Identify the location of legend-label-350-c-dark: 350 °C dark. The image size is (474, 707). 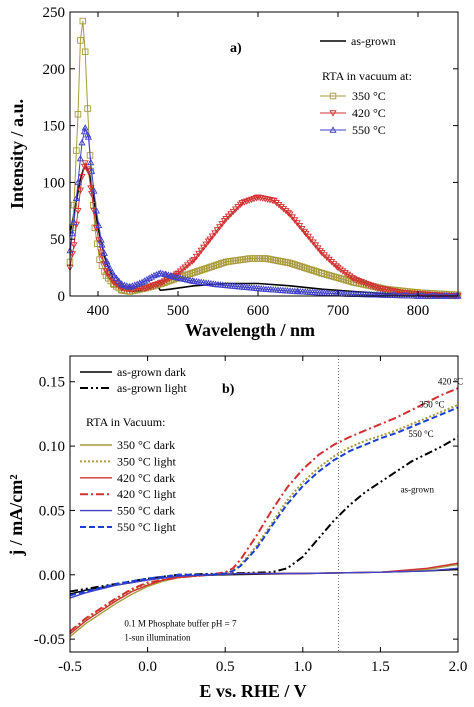
(146, 445).